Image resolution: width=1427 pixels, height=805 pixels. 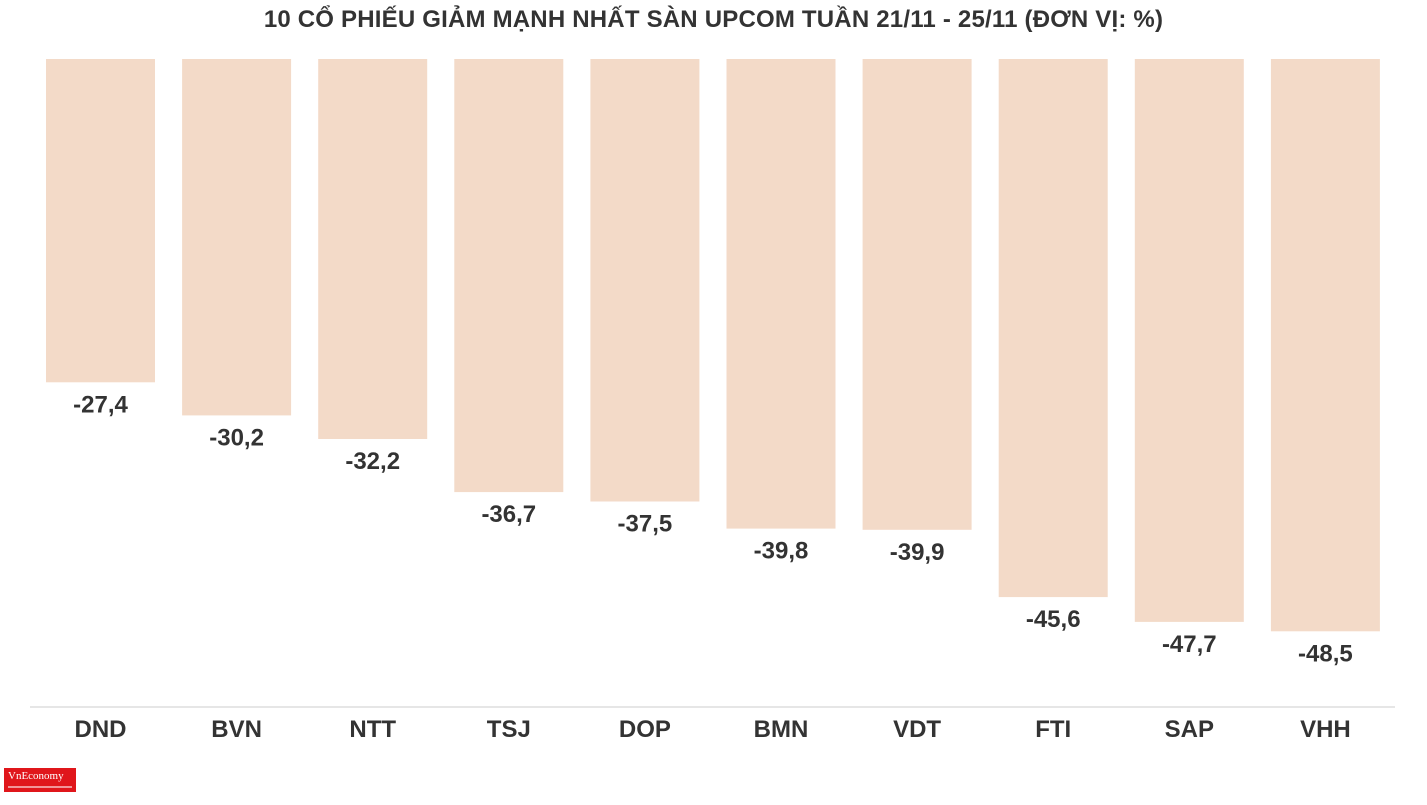 What do you see at coordinates (100, 404) in the screenshot?
I see `value-label-dnd: -27,4` at bounding box center [100, 404].